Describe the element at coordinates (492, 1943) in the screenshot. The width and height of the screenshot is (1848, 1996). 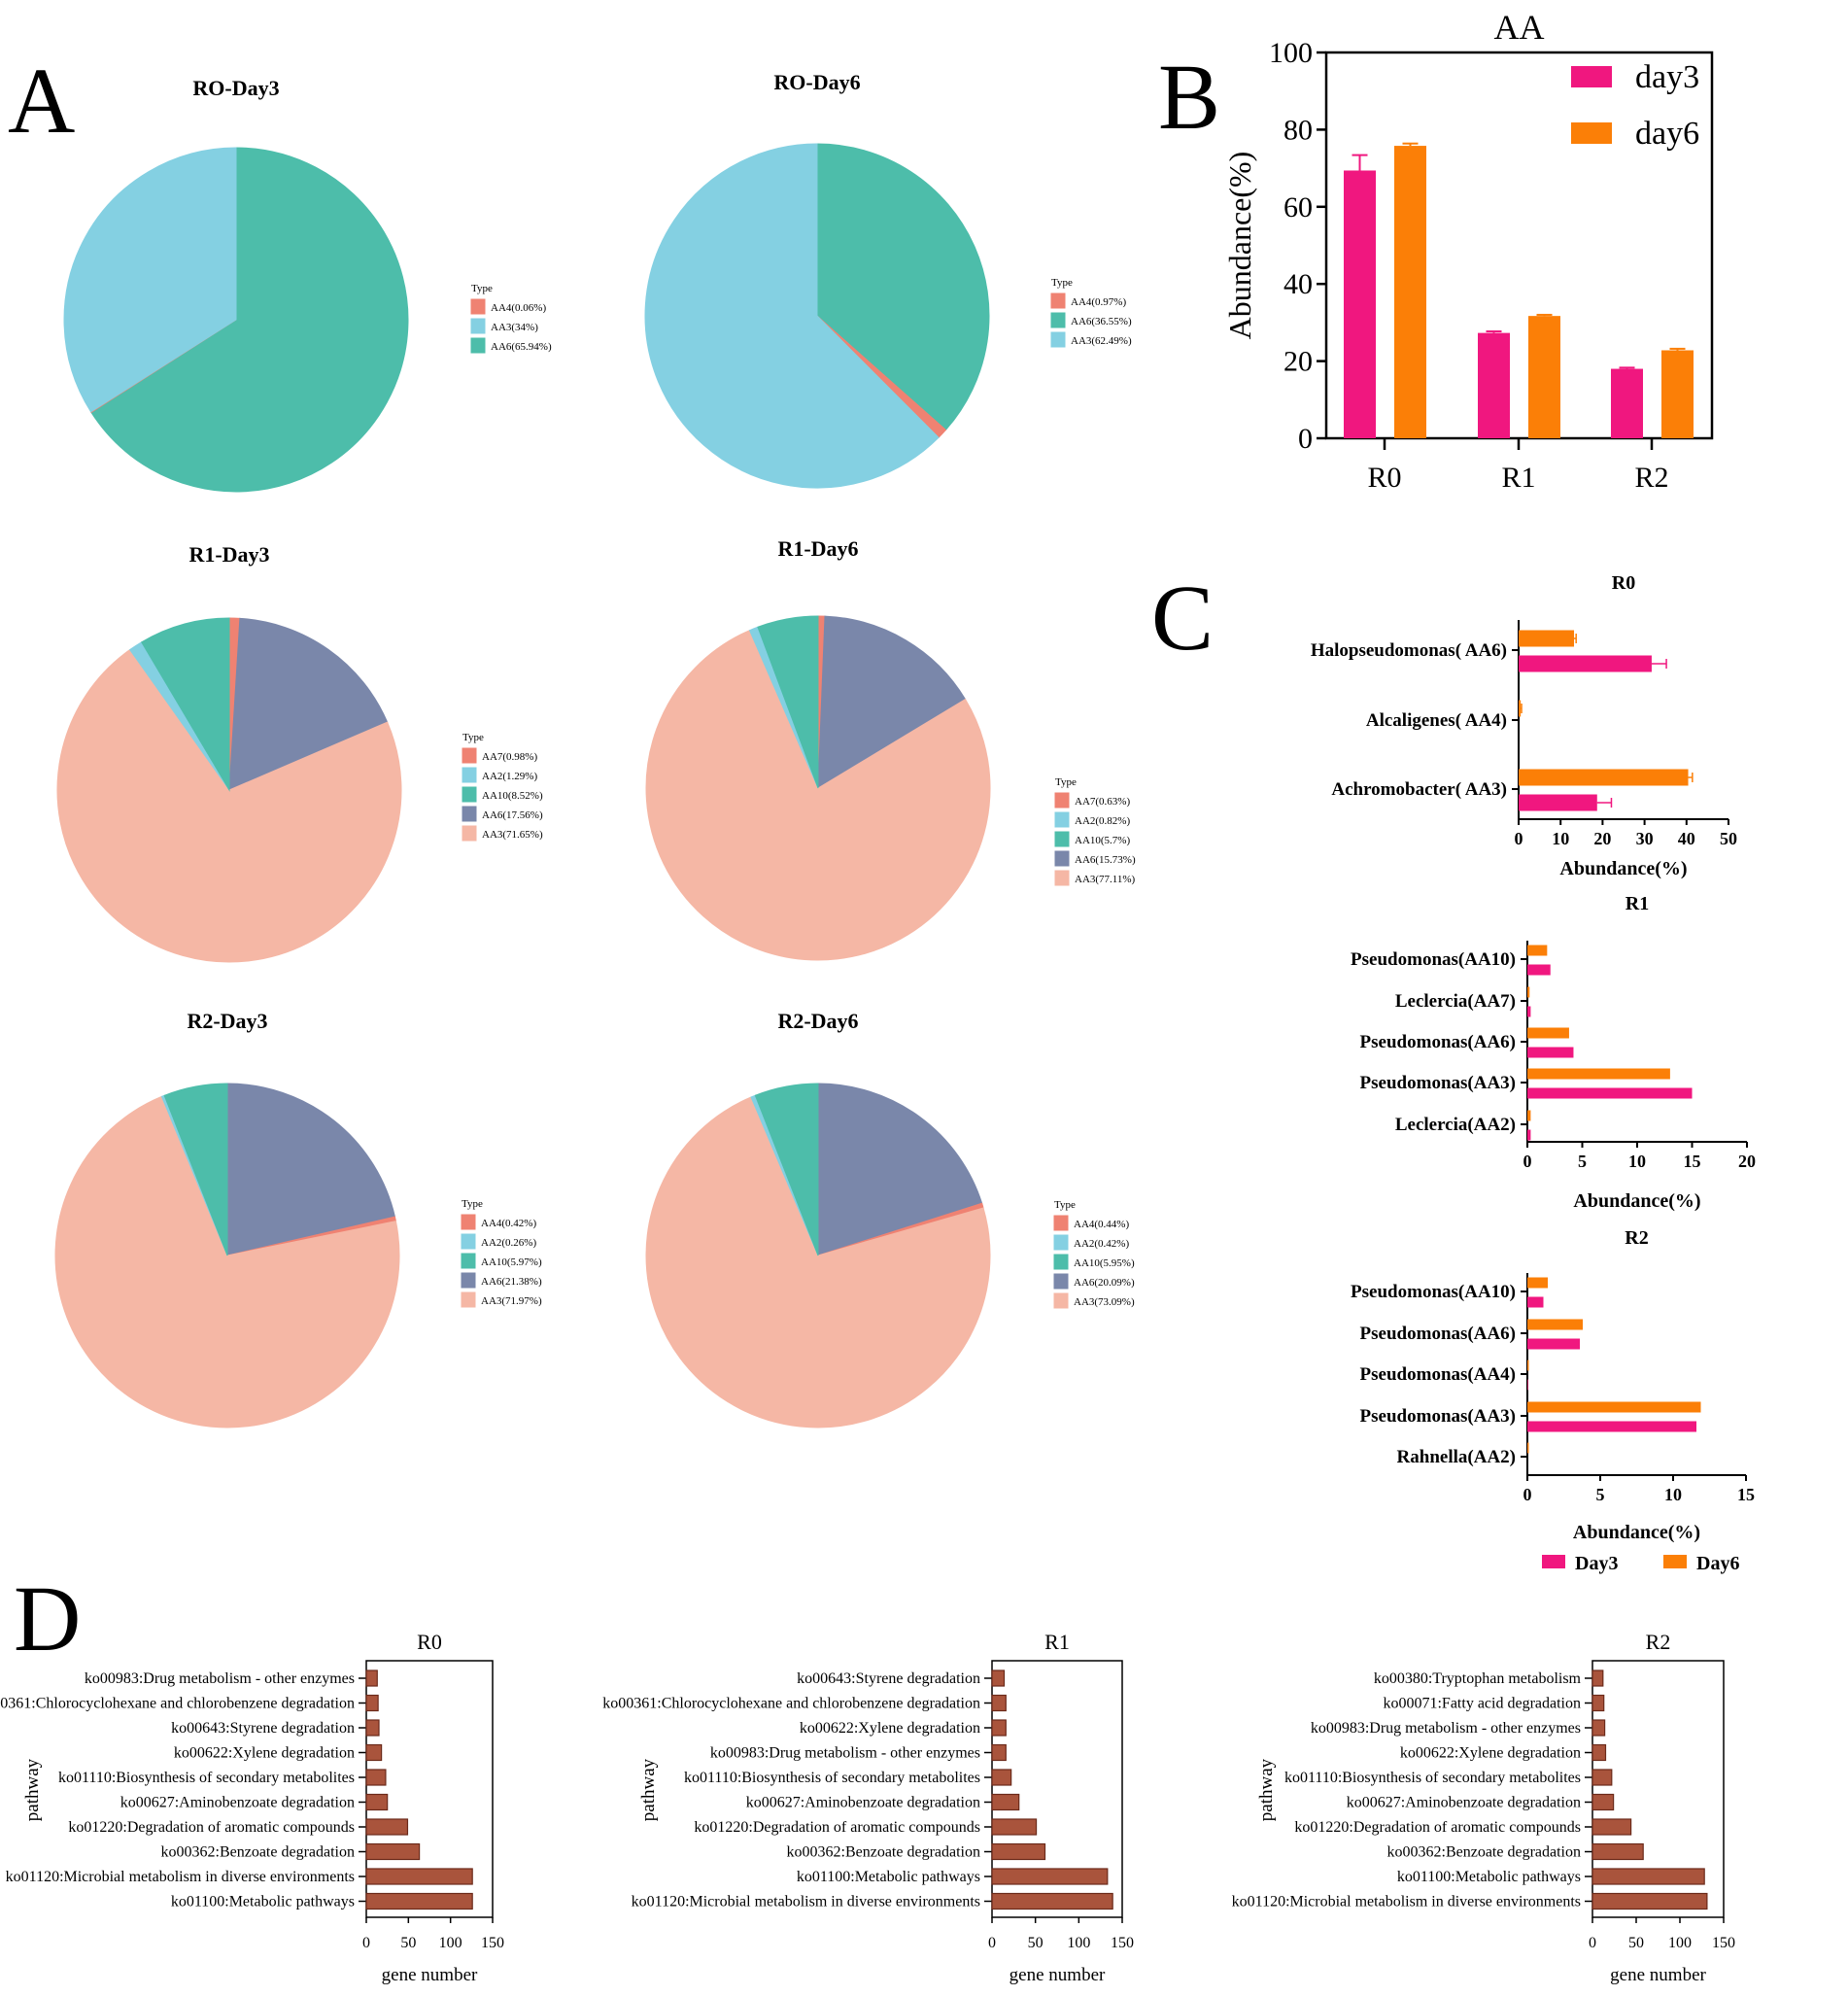
I see `x-tick-label: 150` at that location.